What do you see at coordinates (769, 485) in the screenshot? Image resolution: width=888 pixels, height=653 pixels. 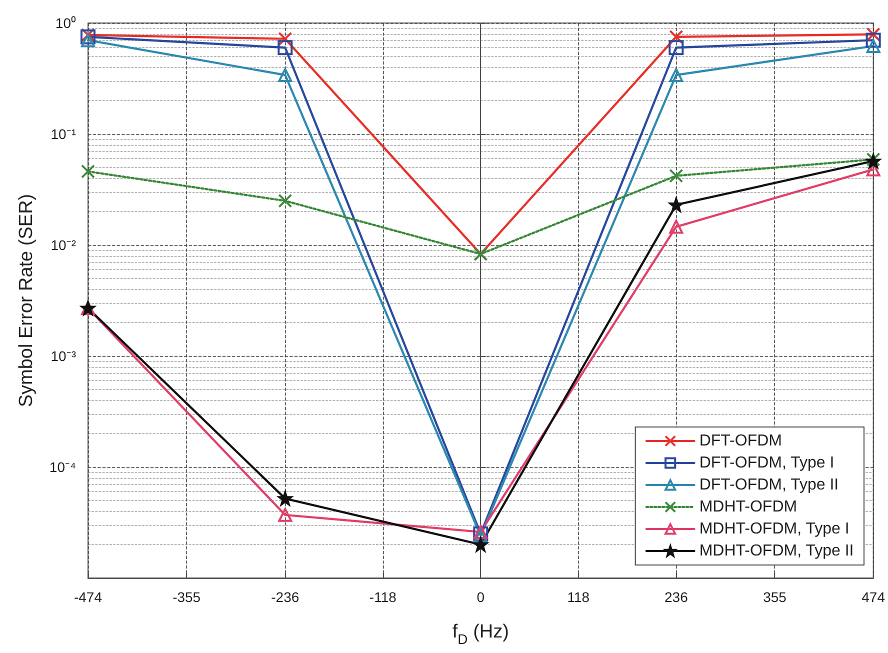 I see `legend-label: DFT-OFDM, Type II` at bounding box center [769, 485].